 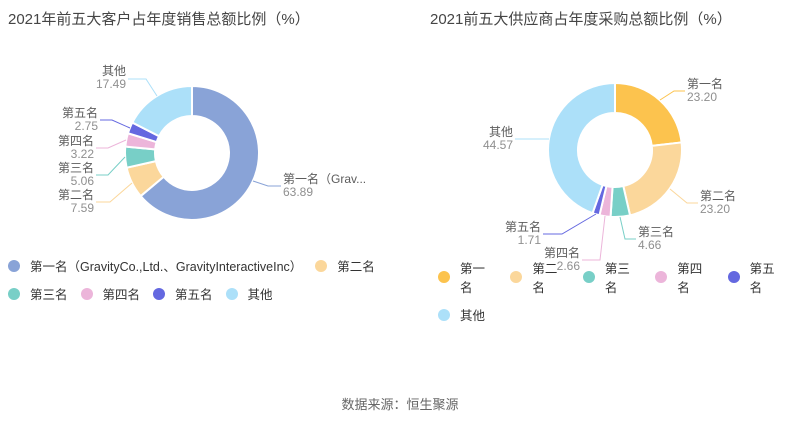 I want to click on slice-label-0: 第一名（Grav... 63.89, so click(x=324, y=186).